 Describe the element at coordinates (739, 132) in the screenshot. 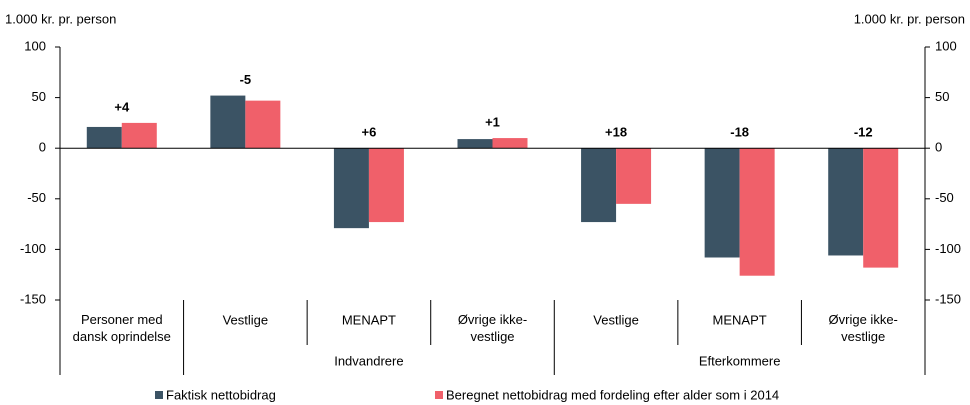

I see `annotation: -18` at that location.